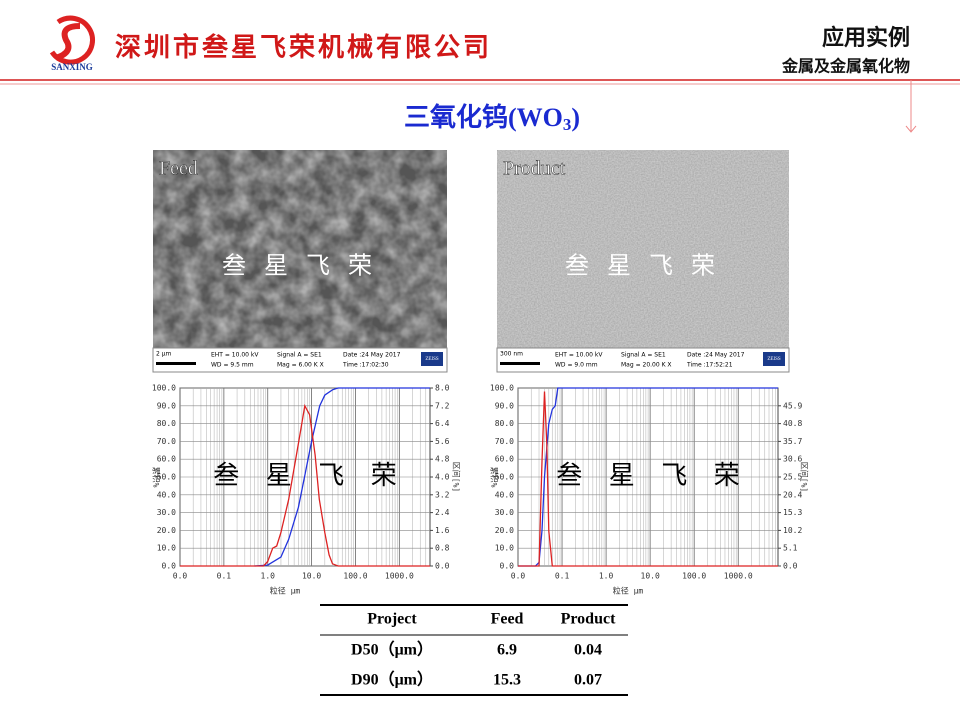 The image size is (960, 720). I want to click on y-tick-label: 10.0, so click(166, 548).